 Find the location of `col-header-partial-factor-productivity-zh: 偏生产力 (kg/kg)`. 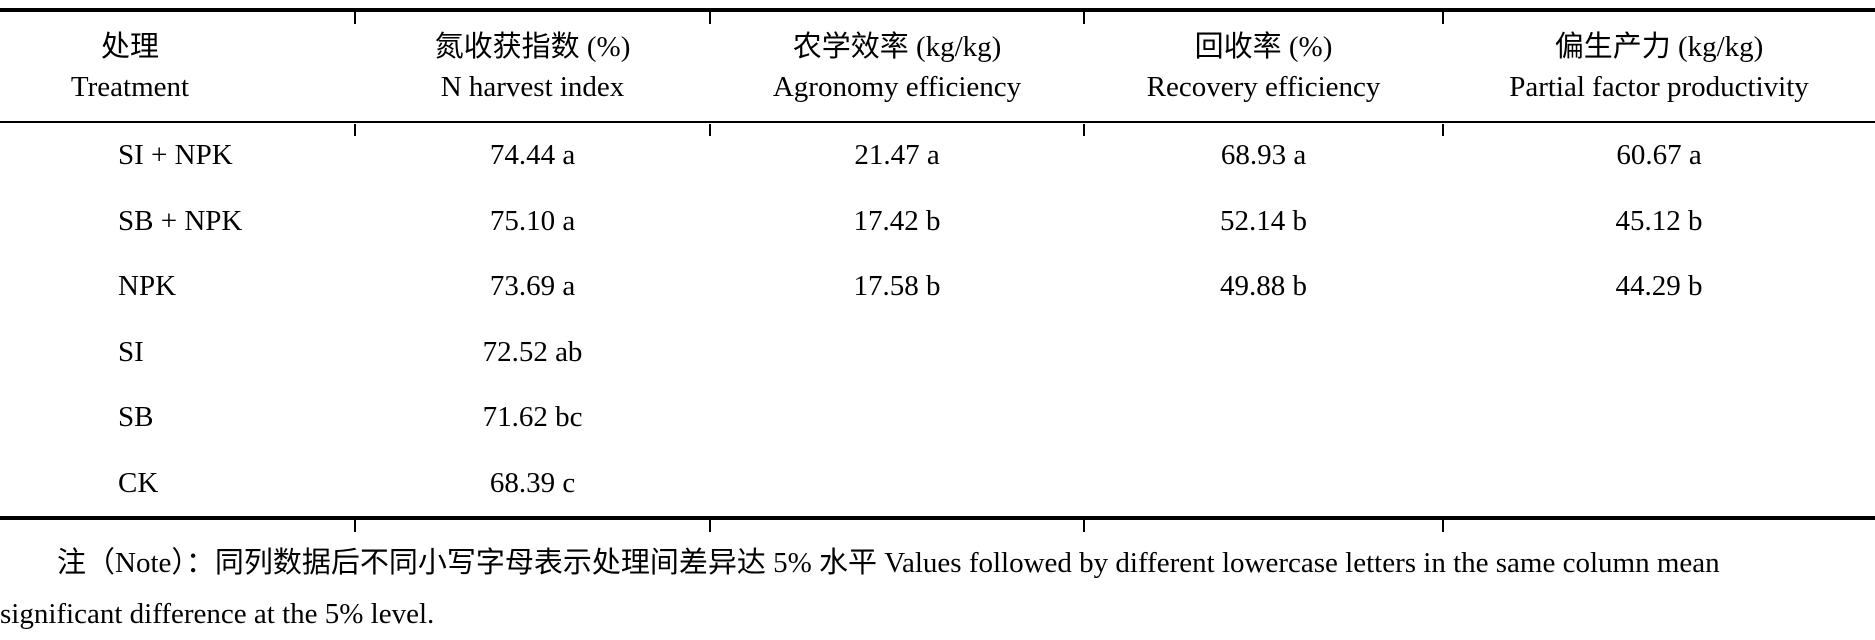

col-header-partial-factor-productivity-zh: 偏生产力 (kg/kg) is located at coordinates (1659, 46).